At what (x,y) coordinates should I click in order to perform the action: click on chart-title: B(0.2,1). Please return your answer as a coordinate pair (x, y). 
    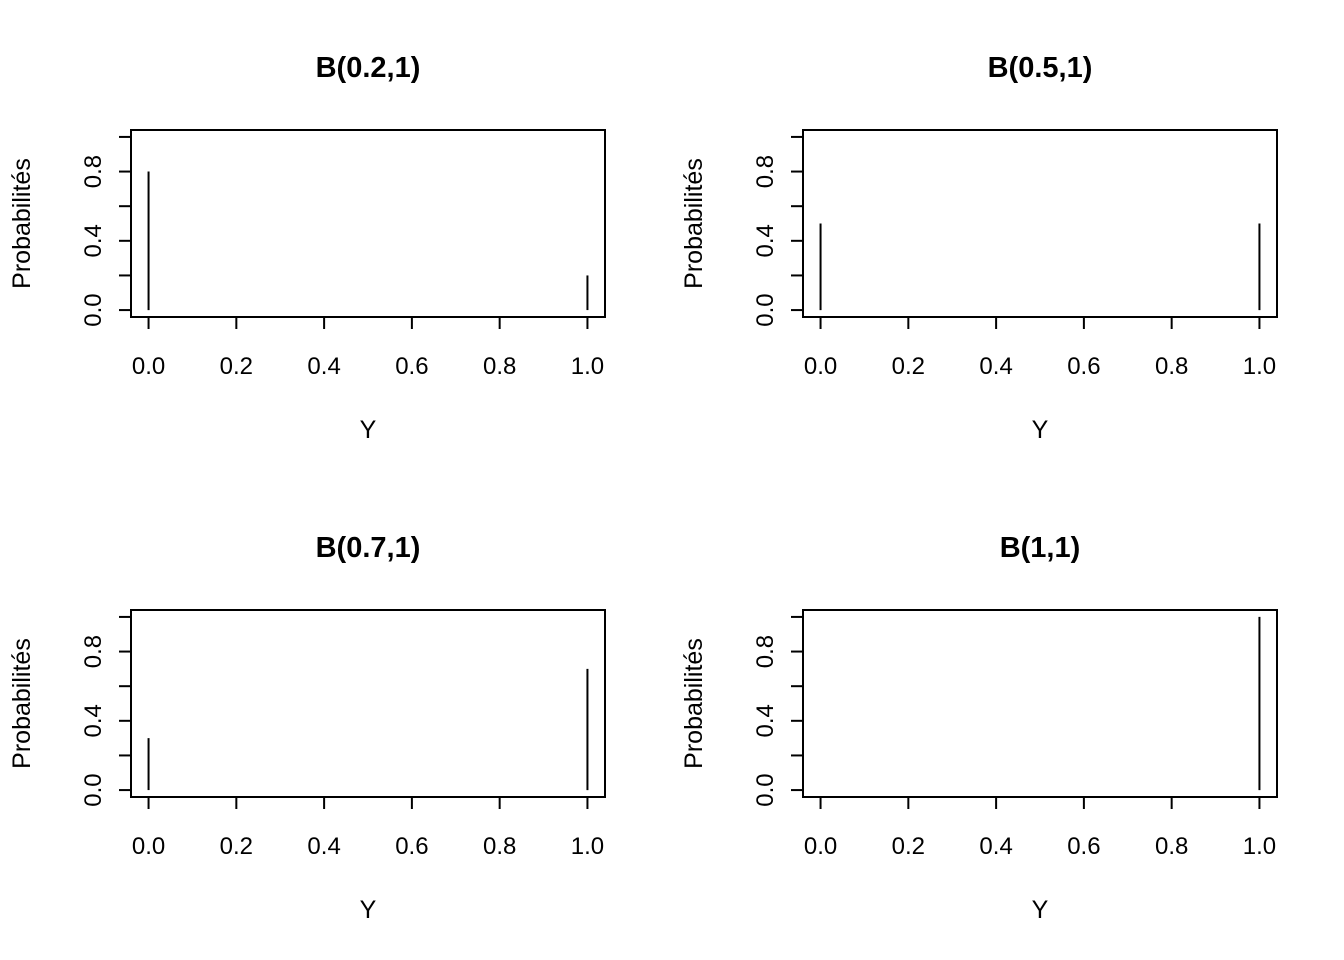
    Looking at the image, I should click on (368, 68).